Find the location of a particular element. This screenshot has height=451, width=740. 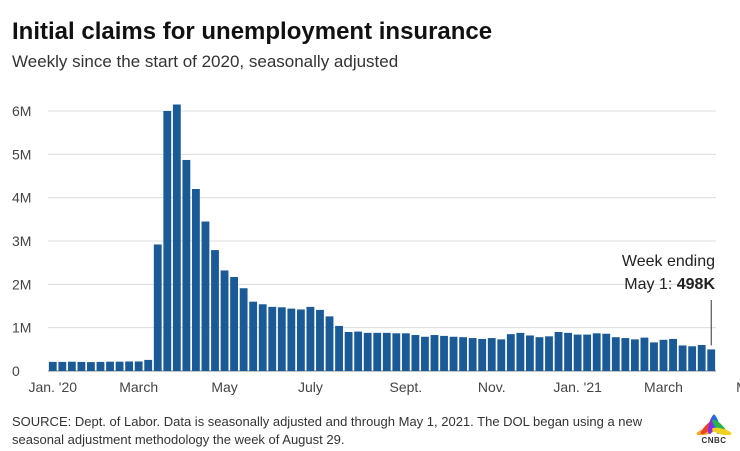

cnbc-logo: CNBC is located at coordinates (714, 428).